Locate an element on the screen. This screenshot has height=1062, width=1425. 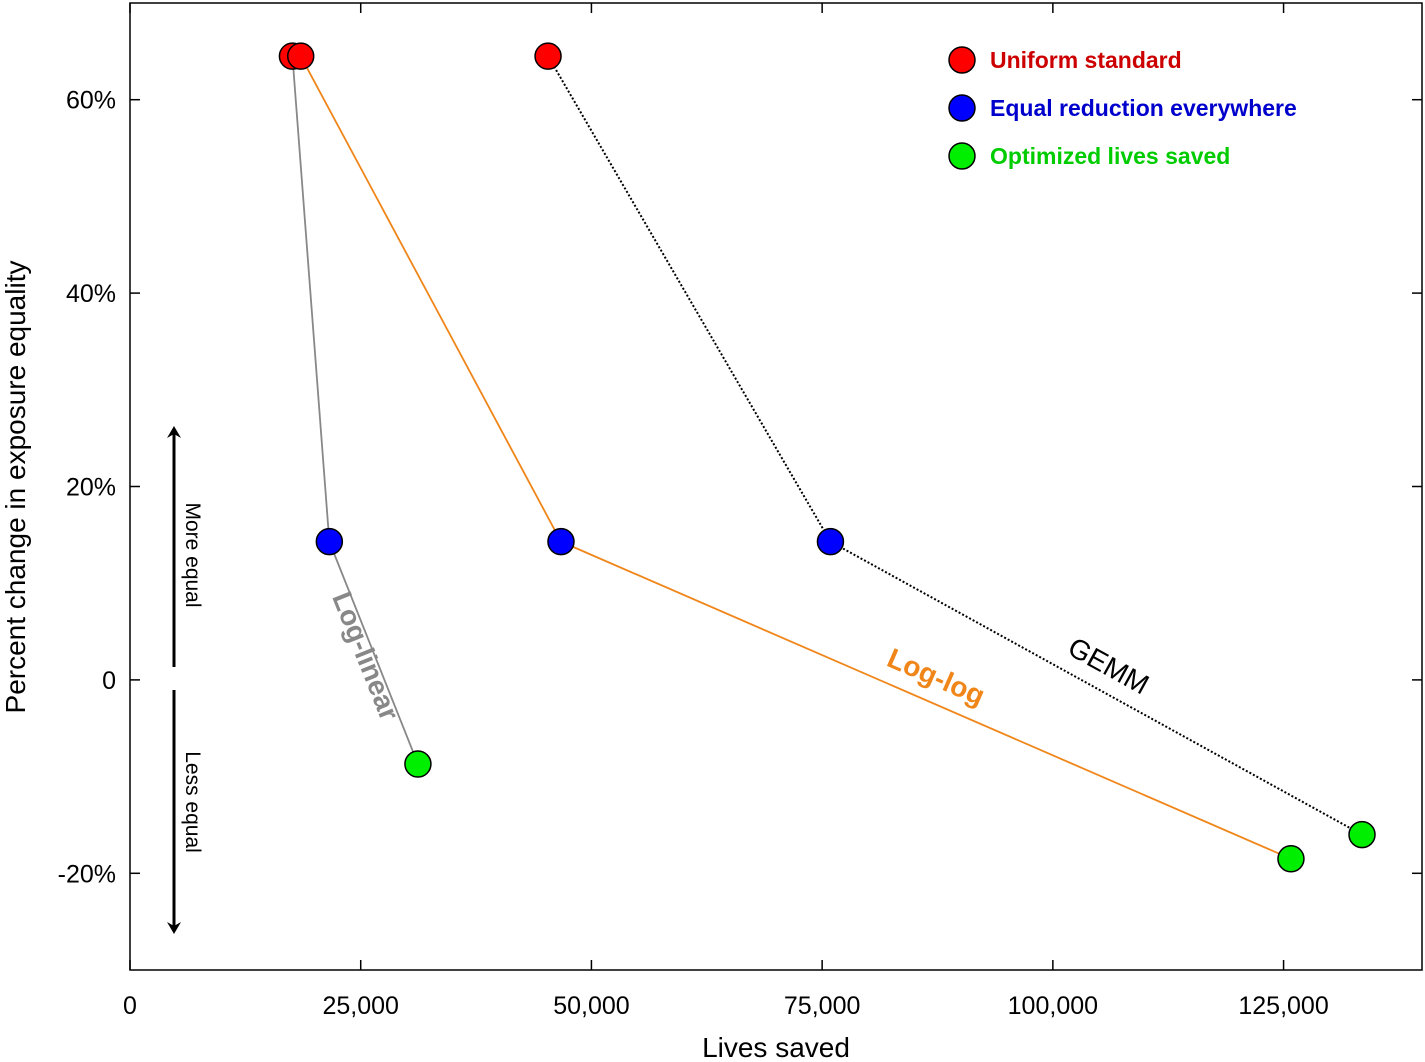
legend-uniform-label: Uniform standard is located at coordinates (1086, 60).